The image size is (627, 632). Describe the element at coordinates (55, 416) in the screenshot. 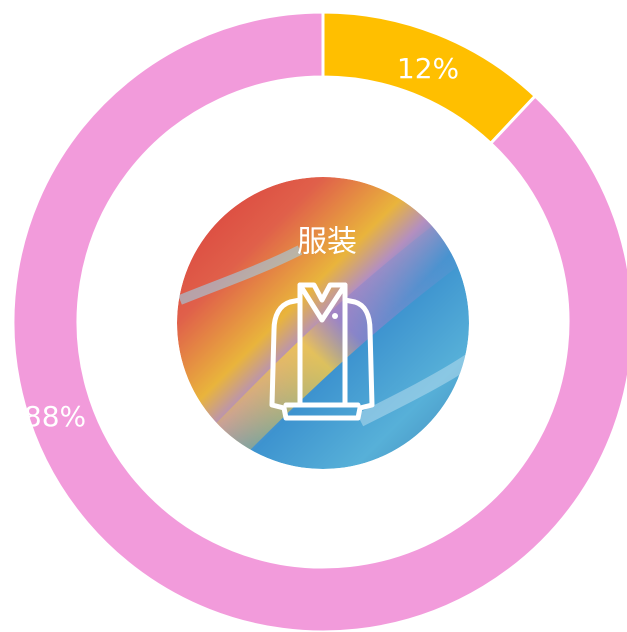

I see `value-label: 88%` at that location.